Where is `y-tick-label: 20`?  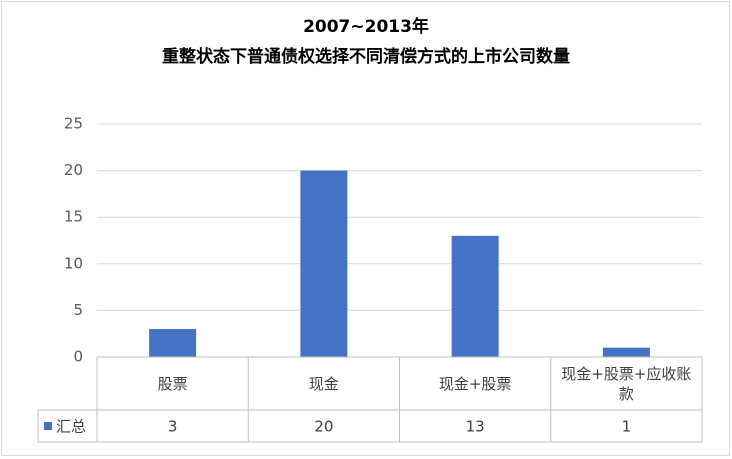 y-tick-label: 20 is located at coordinates (73, 170).